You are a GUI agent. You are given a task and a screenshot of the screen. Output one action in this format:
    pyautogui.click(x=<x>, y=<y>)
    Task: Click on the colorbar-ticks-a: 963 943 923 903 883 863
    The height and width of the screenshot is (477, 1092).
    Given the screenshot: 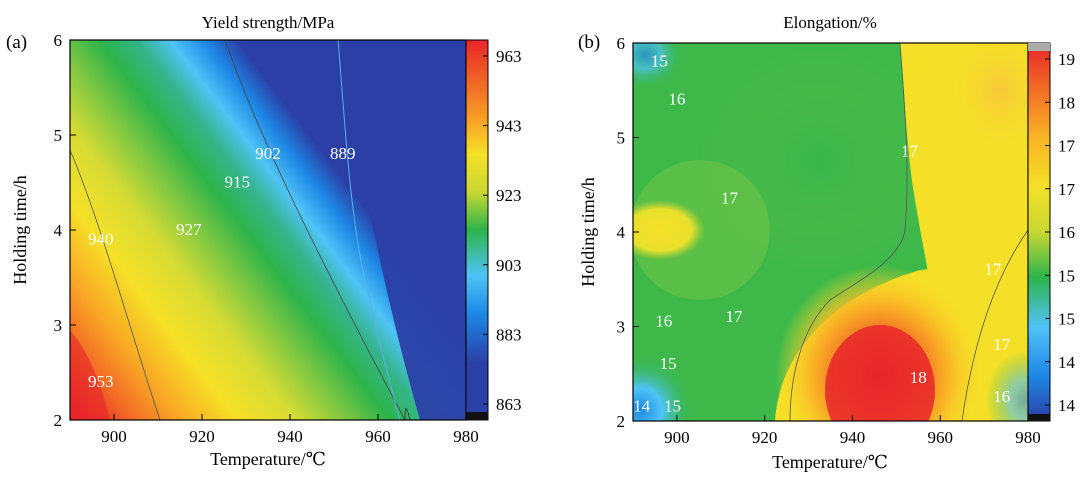 What is the action you would take?
    pyautogui.click(x=502, y=230)
    